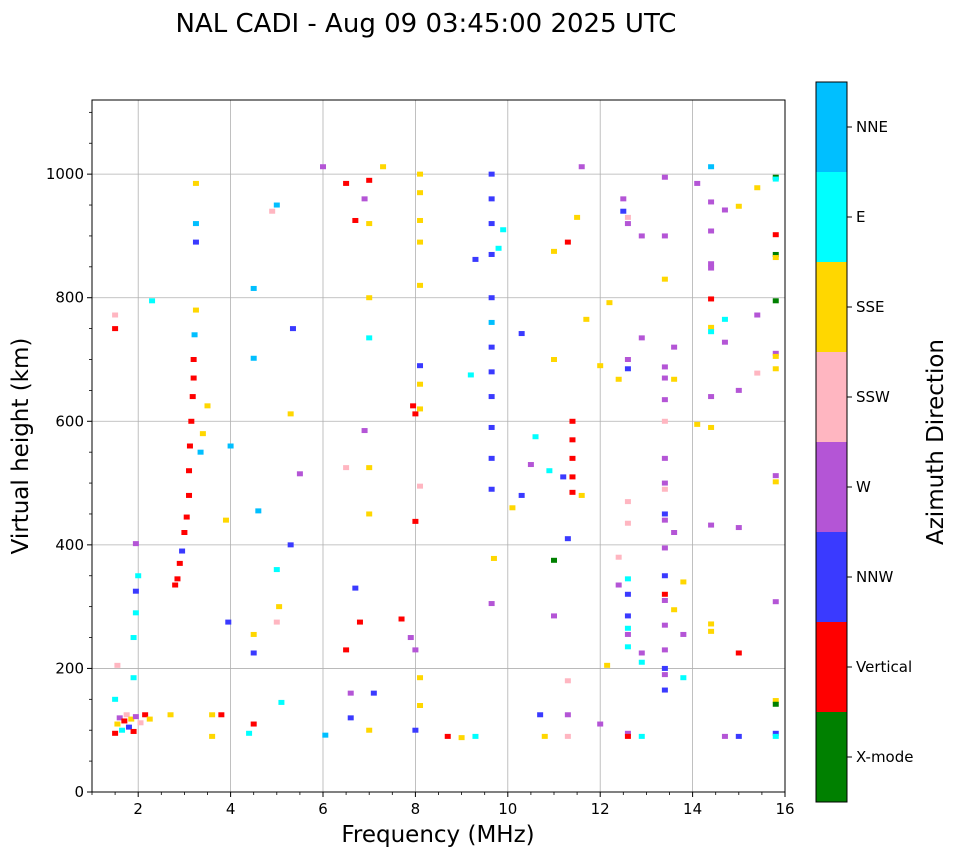 This screenshot has width=958, height=857. Describe the element at coordinates (600, 809) in the screenshot. I see `x-tick-label: 12` at that location.